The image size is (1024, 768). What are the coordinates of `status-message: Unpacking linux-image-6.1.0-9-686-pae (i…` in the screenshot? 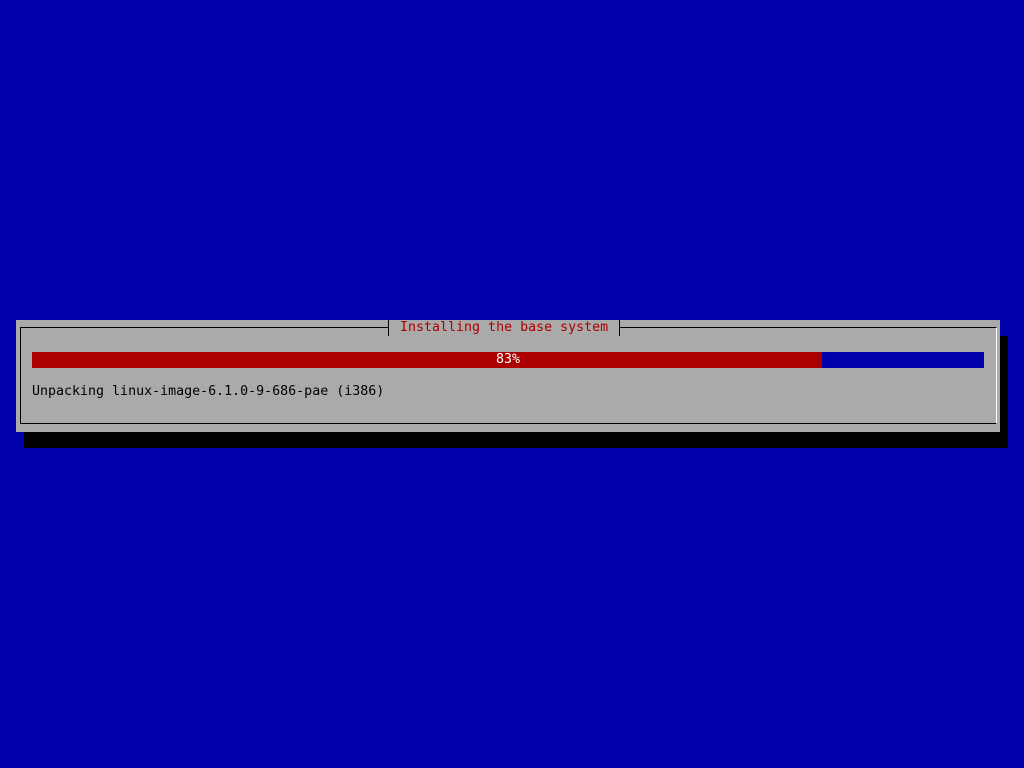 It's located at (208, 391).